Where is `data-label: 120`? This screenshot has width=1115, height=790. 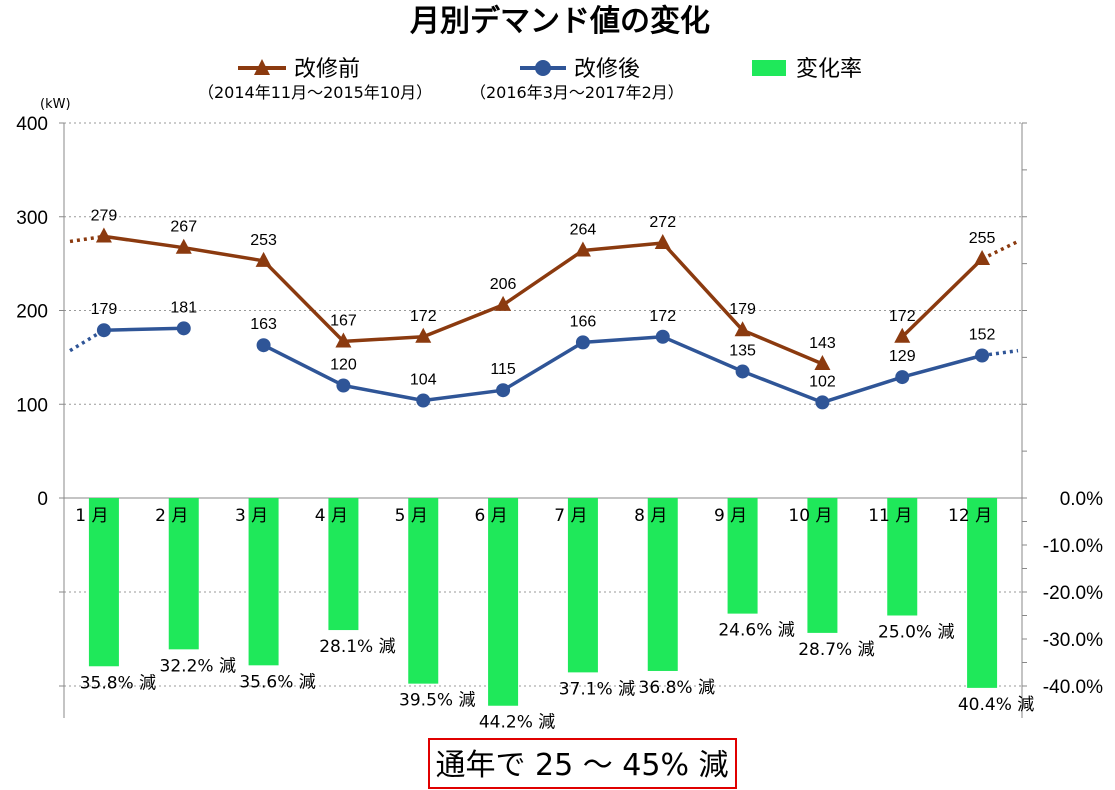
data-label: 120 is located at coordinates (343, 365).